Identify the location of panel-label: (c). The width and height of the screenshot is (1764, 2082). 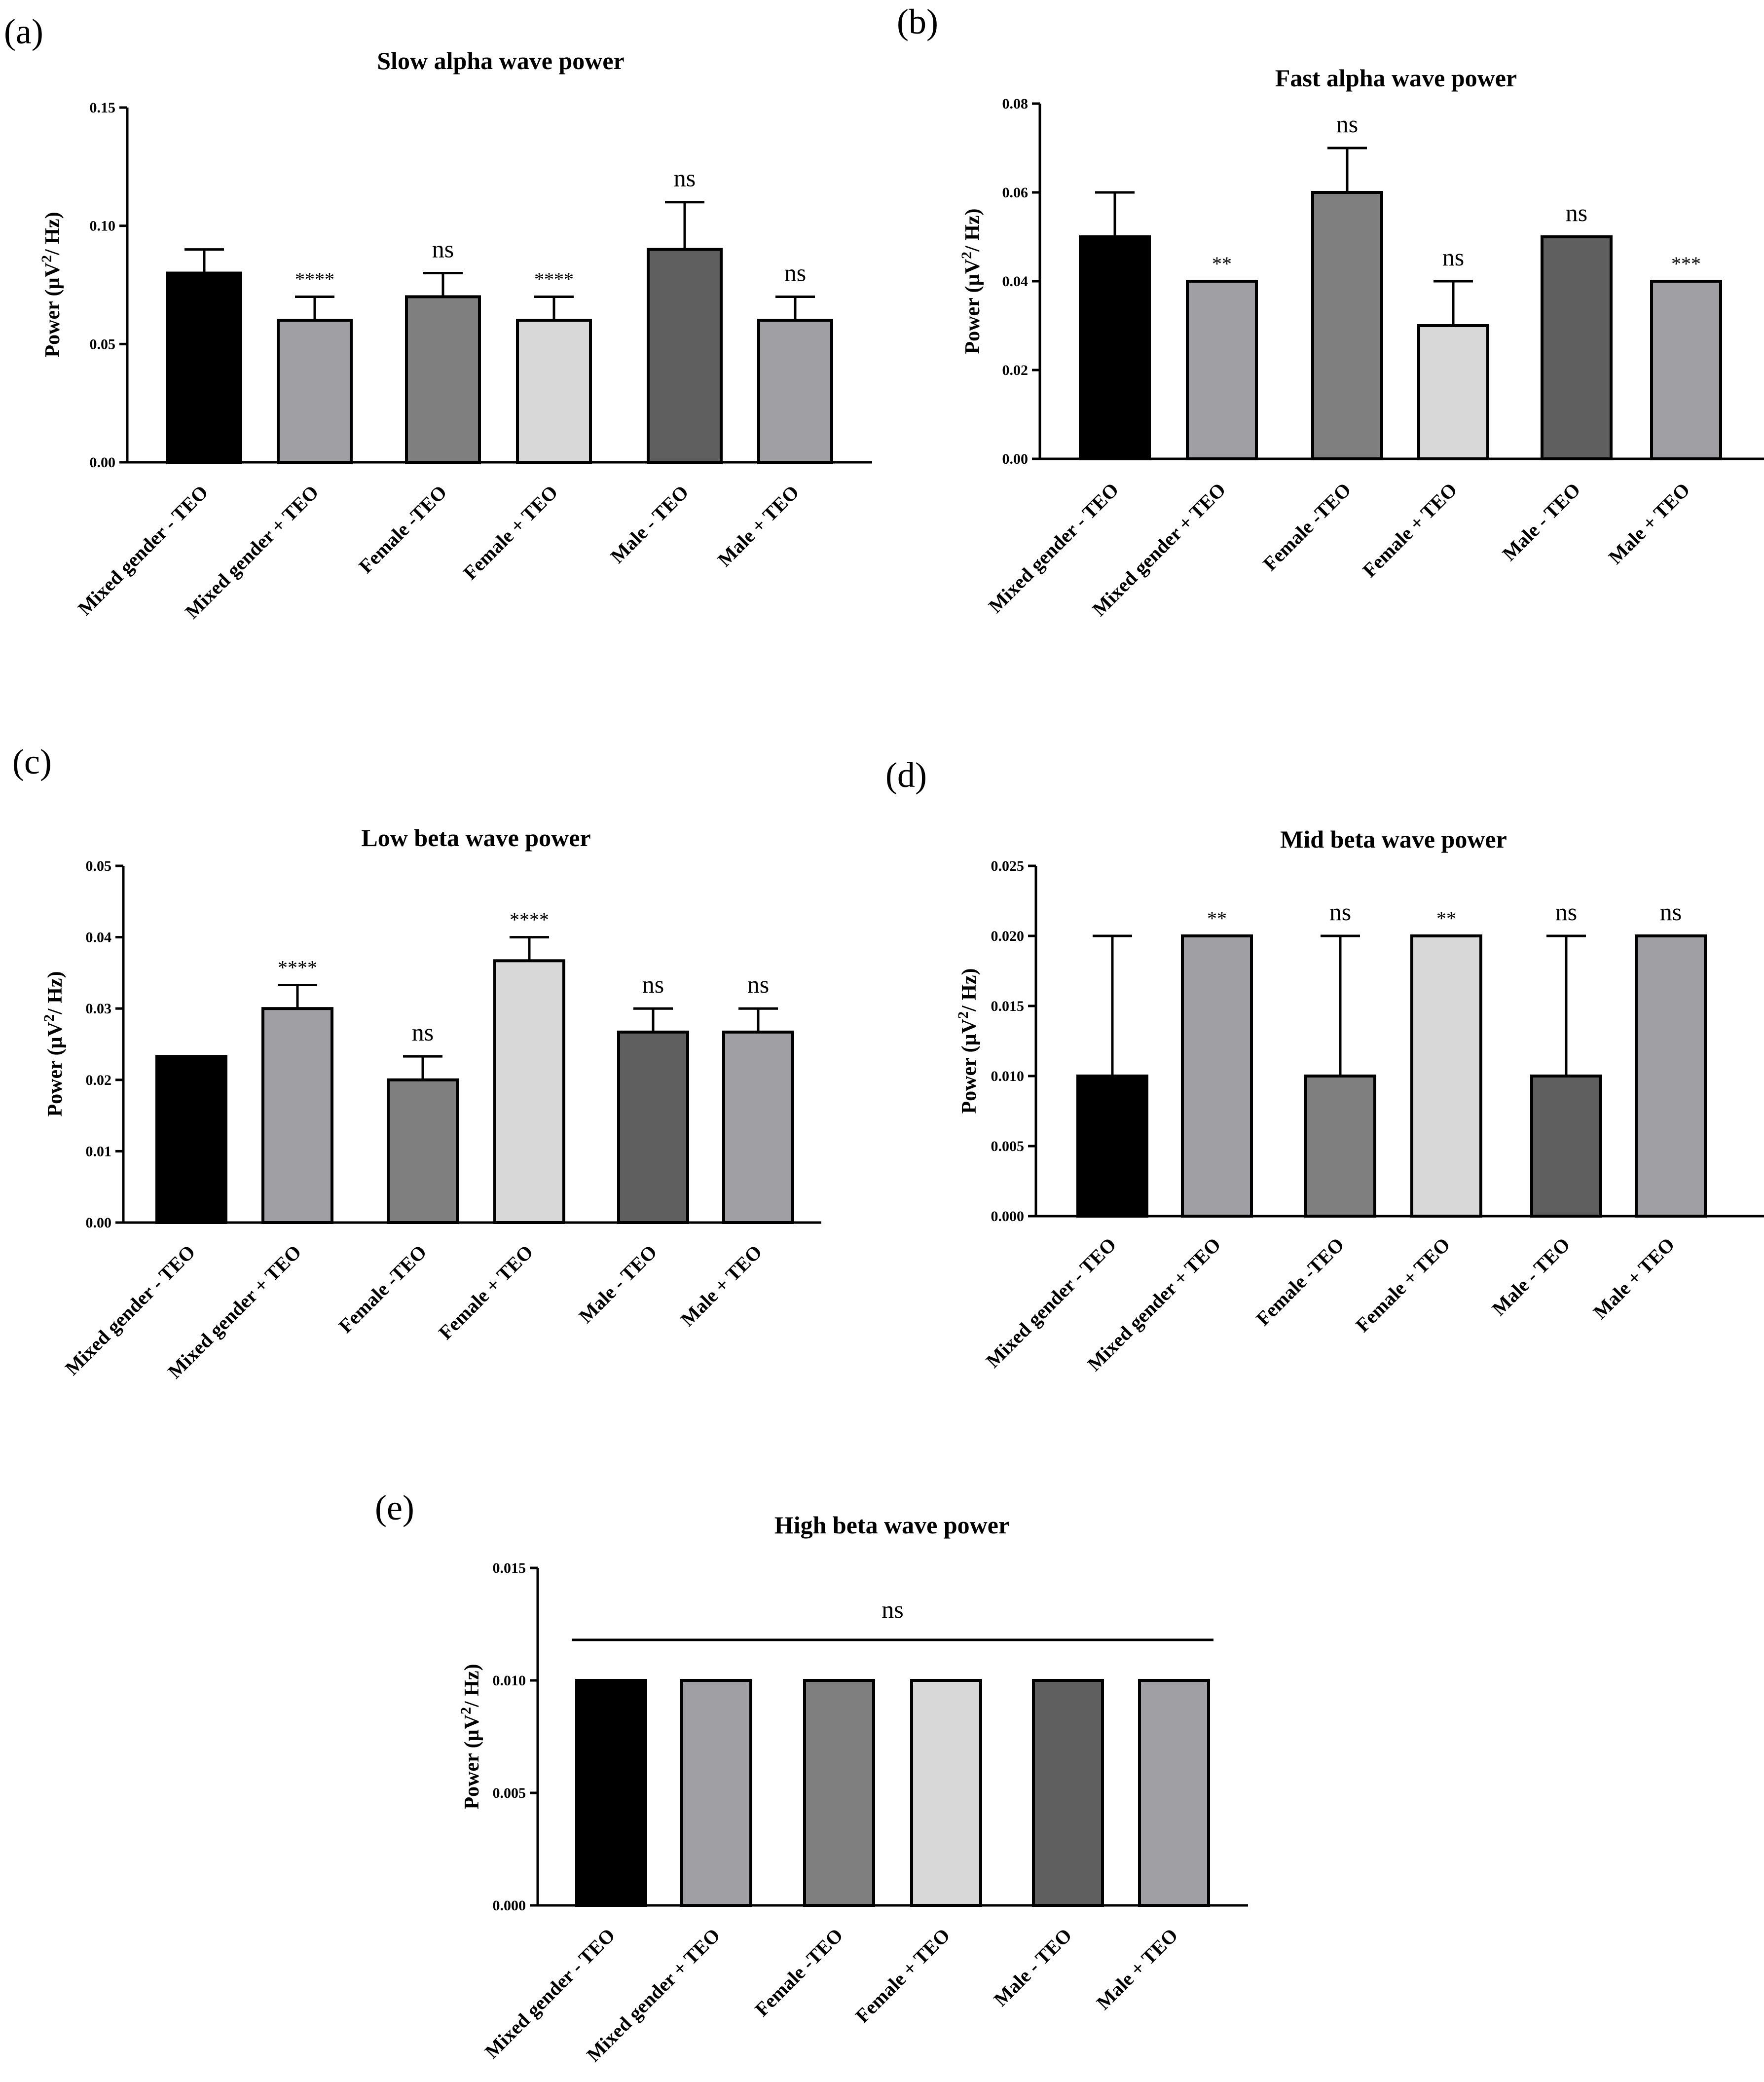
(32, 761).